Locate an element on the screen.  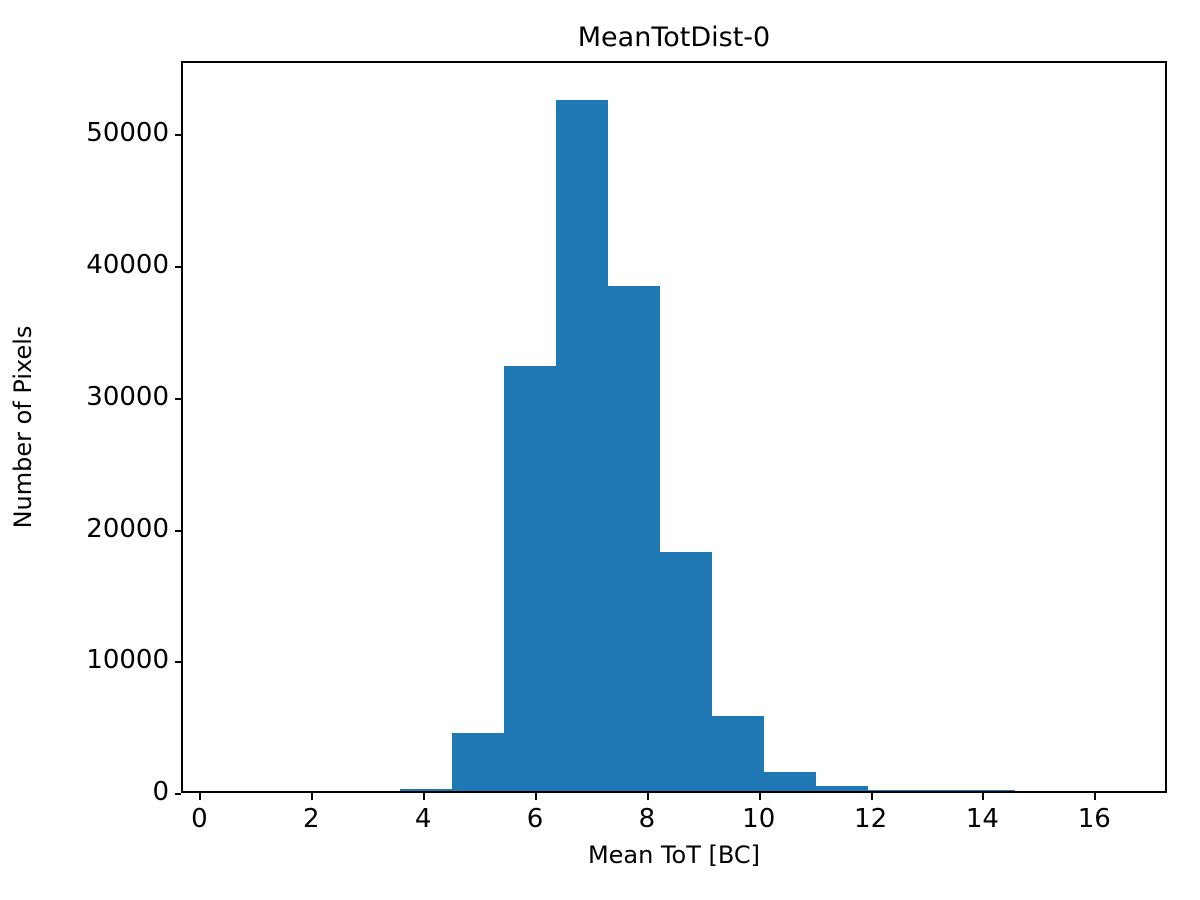
x-tick-label: 8 is located at coordinates (647, 819).